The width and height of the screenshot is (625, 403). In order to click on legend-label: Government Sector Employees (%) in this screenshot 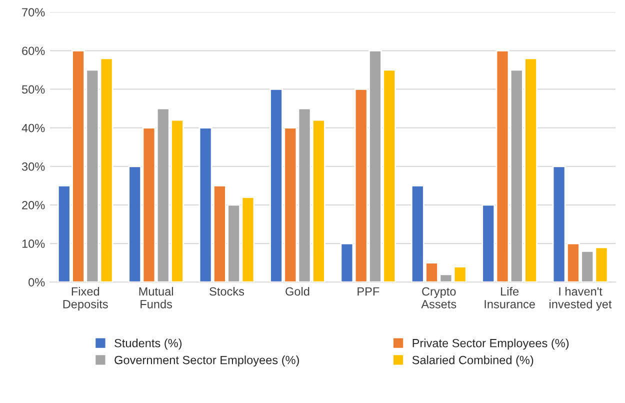, I will do `click(206, 361)`.